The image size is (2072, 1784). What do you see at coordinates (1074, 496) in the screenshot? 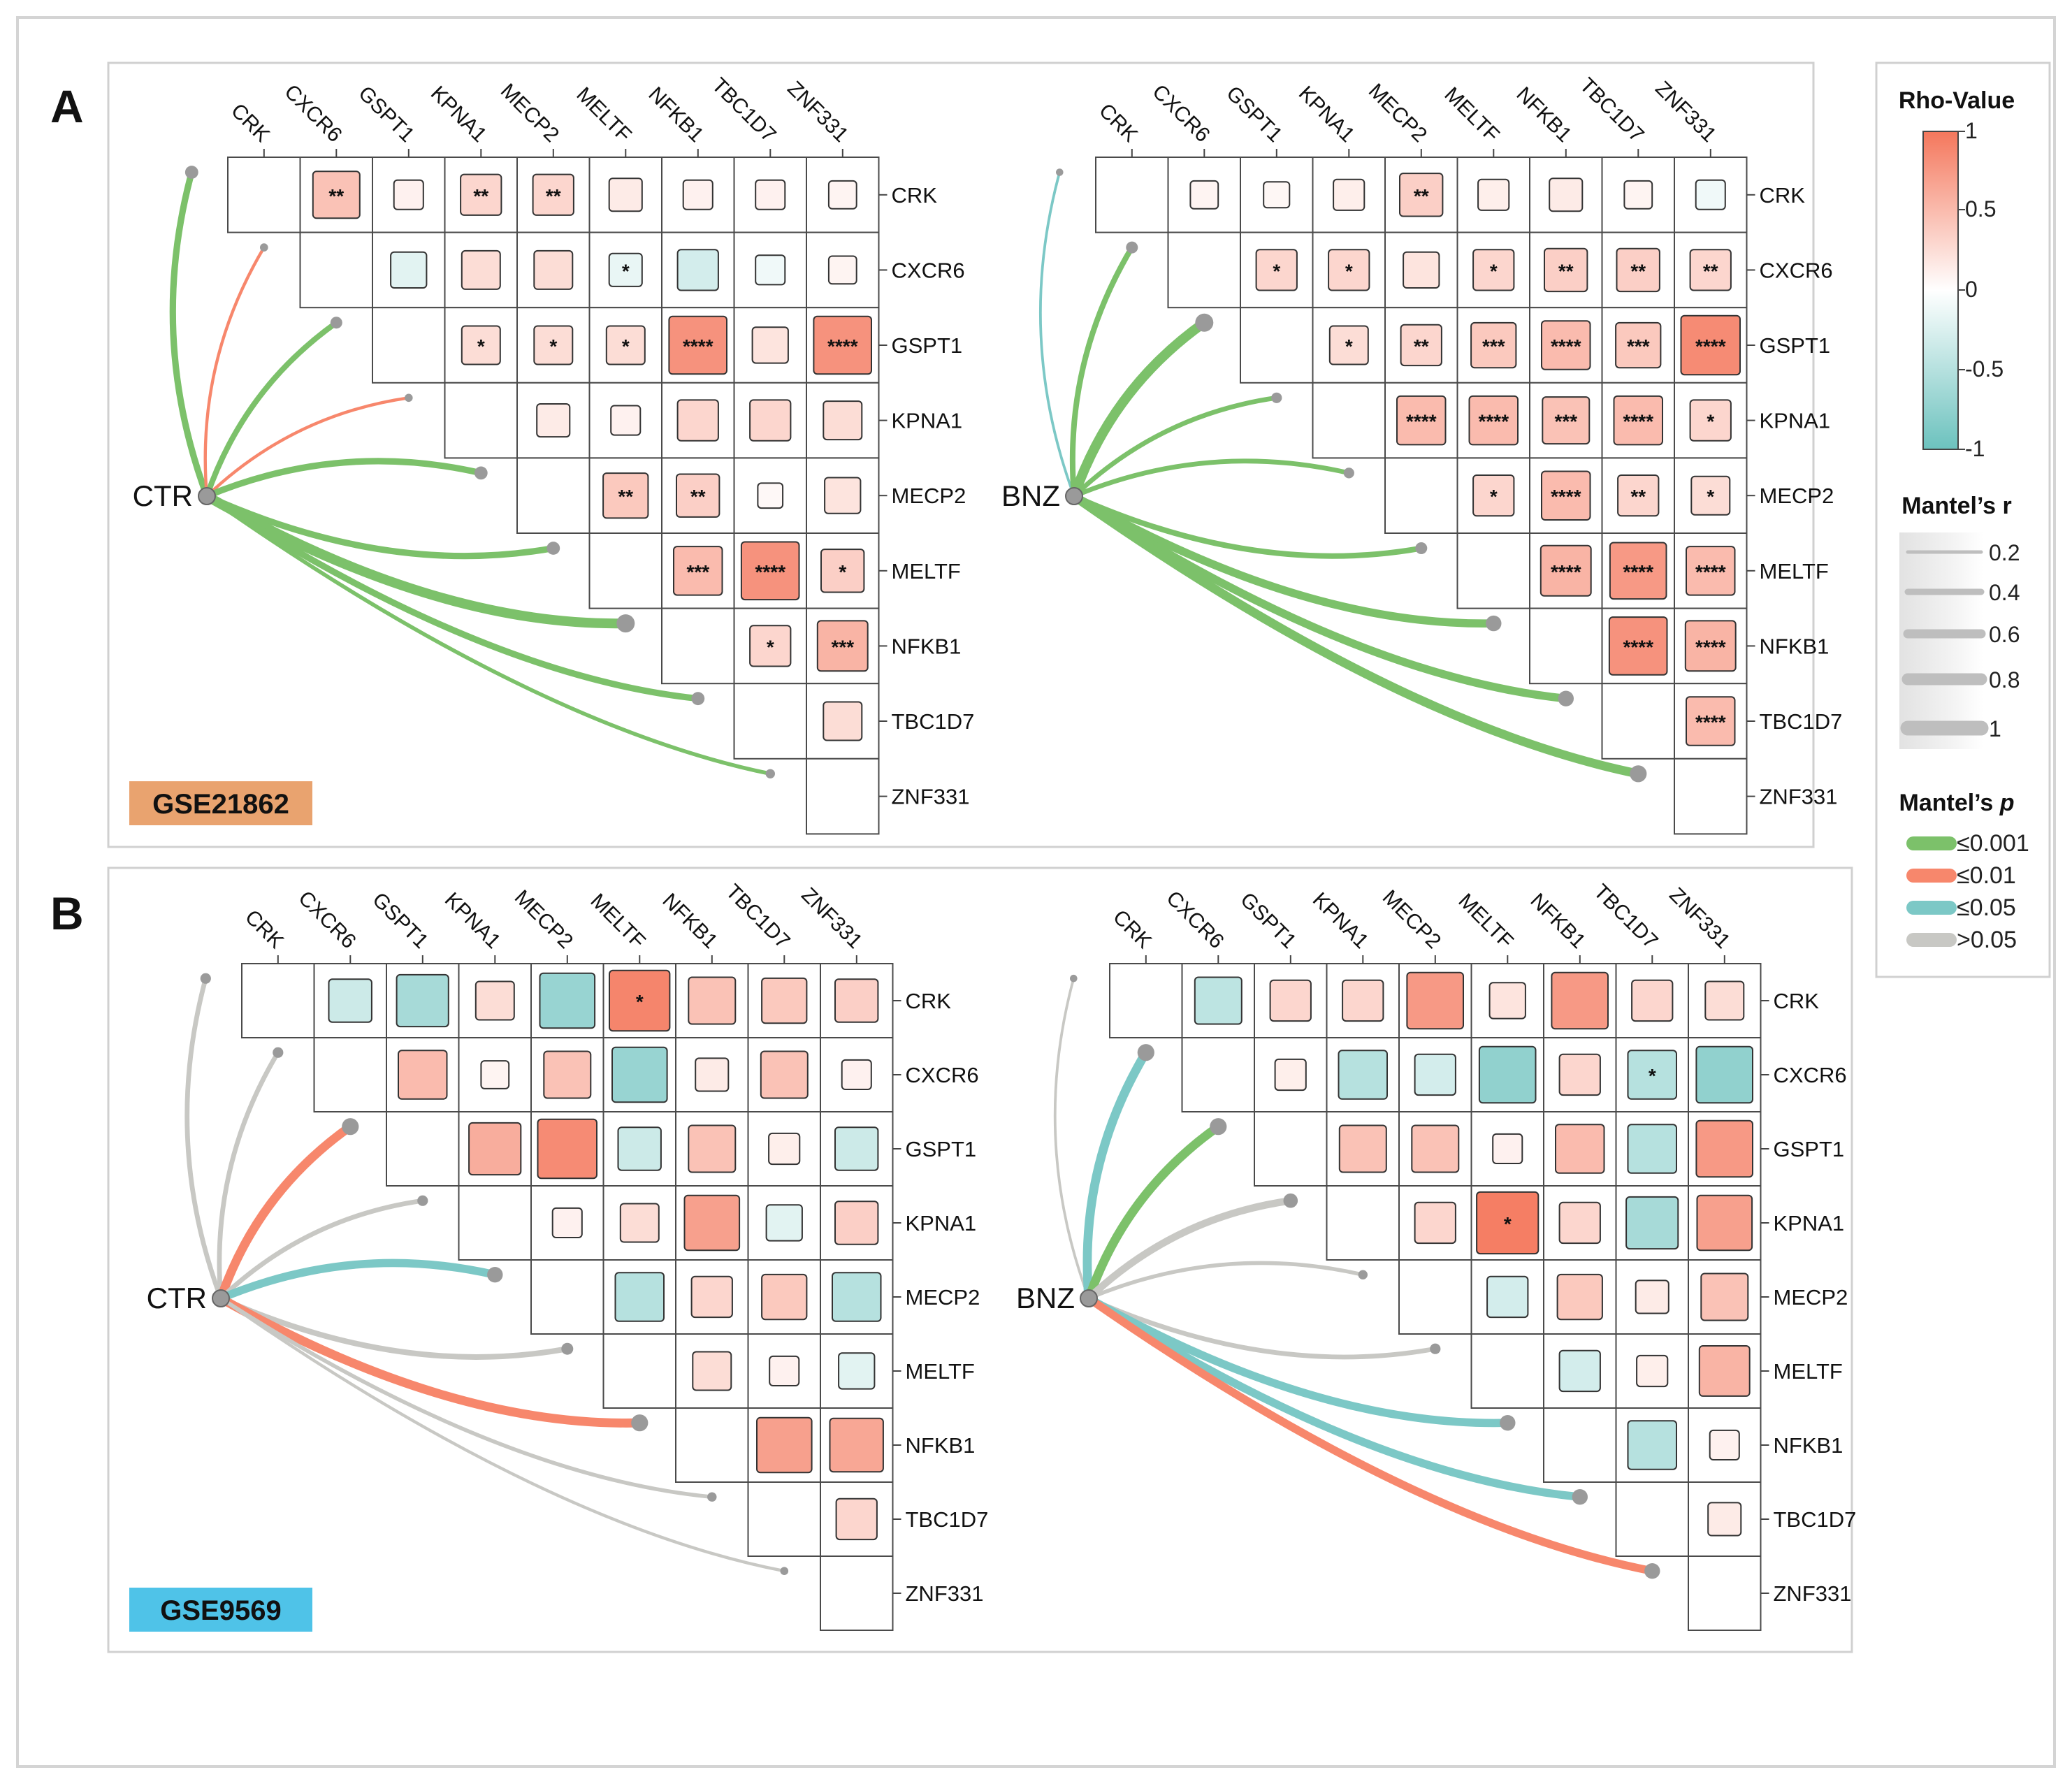
I see `group-node` at bounding box center [1074, 496].